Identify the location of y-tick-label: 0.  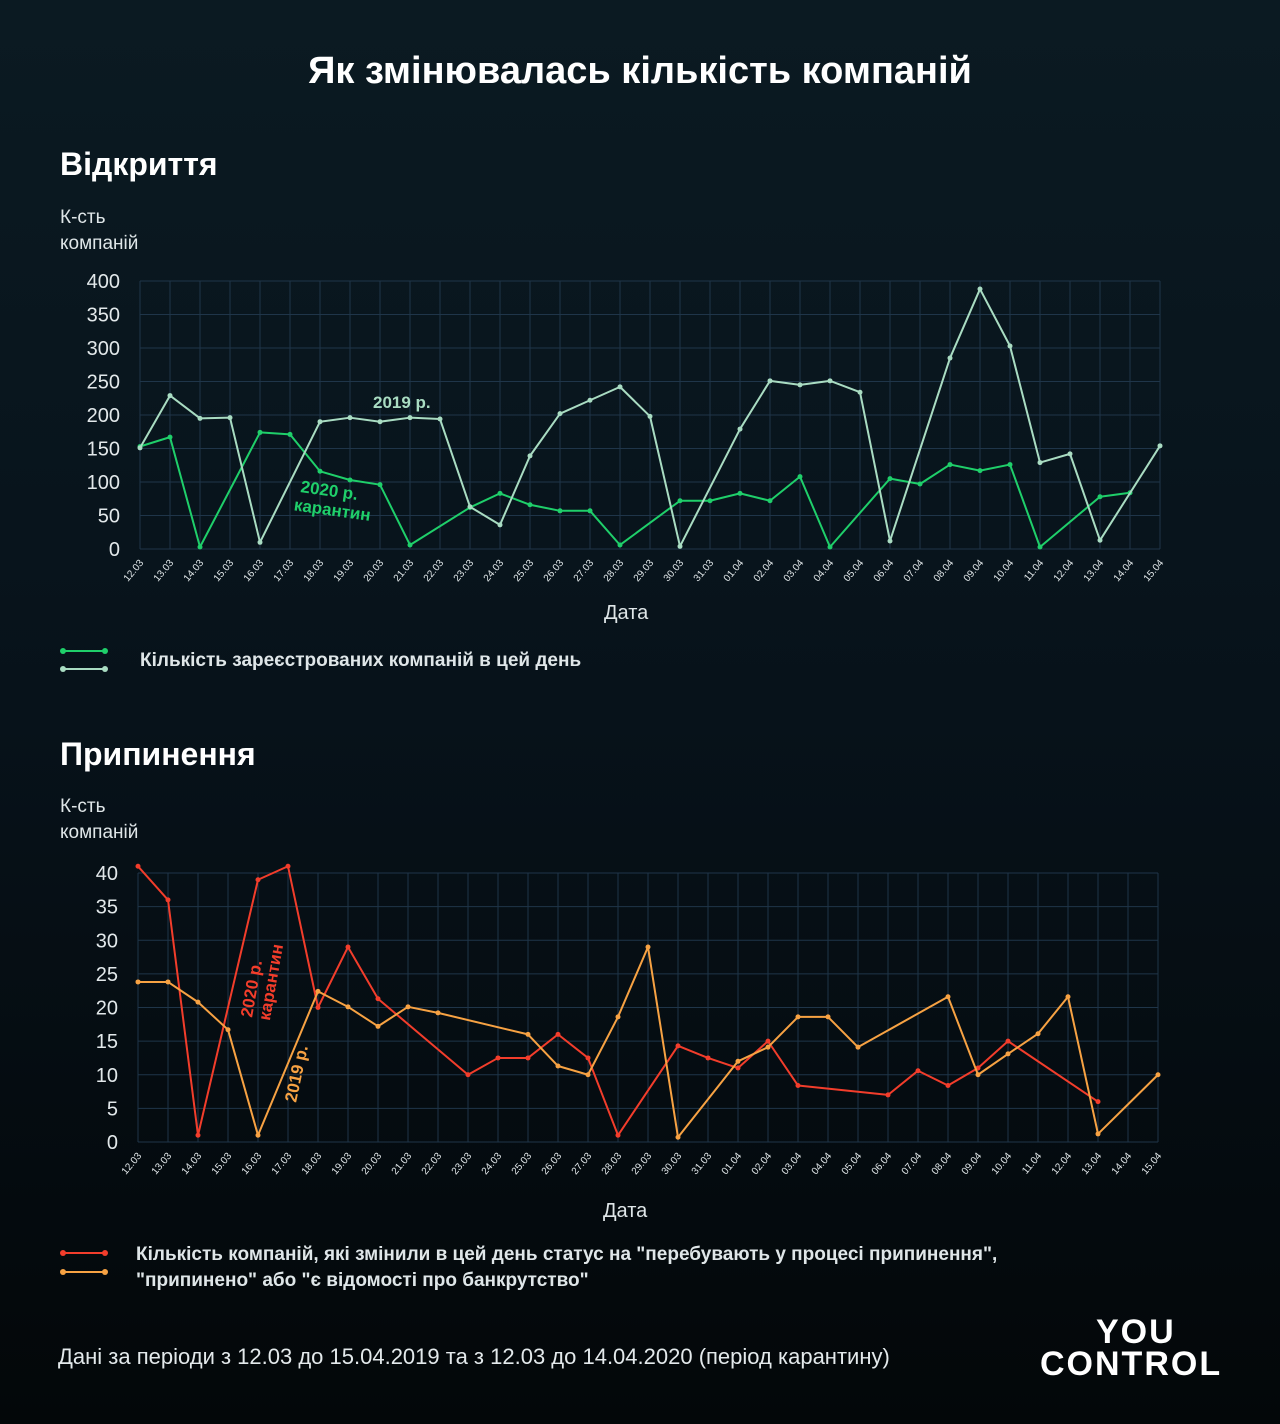
(112, 1143).